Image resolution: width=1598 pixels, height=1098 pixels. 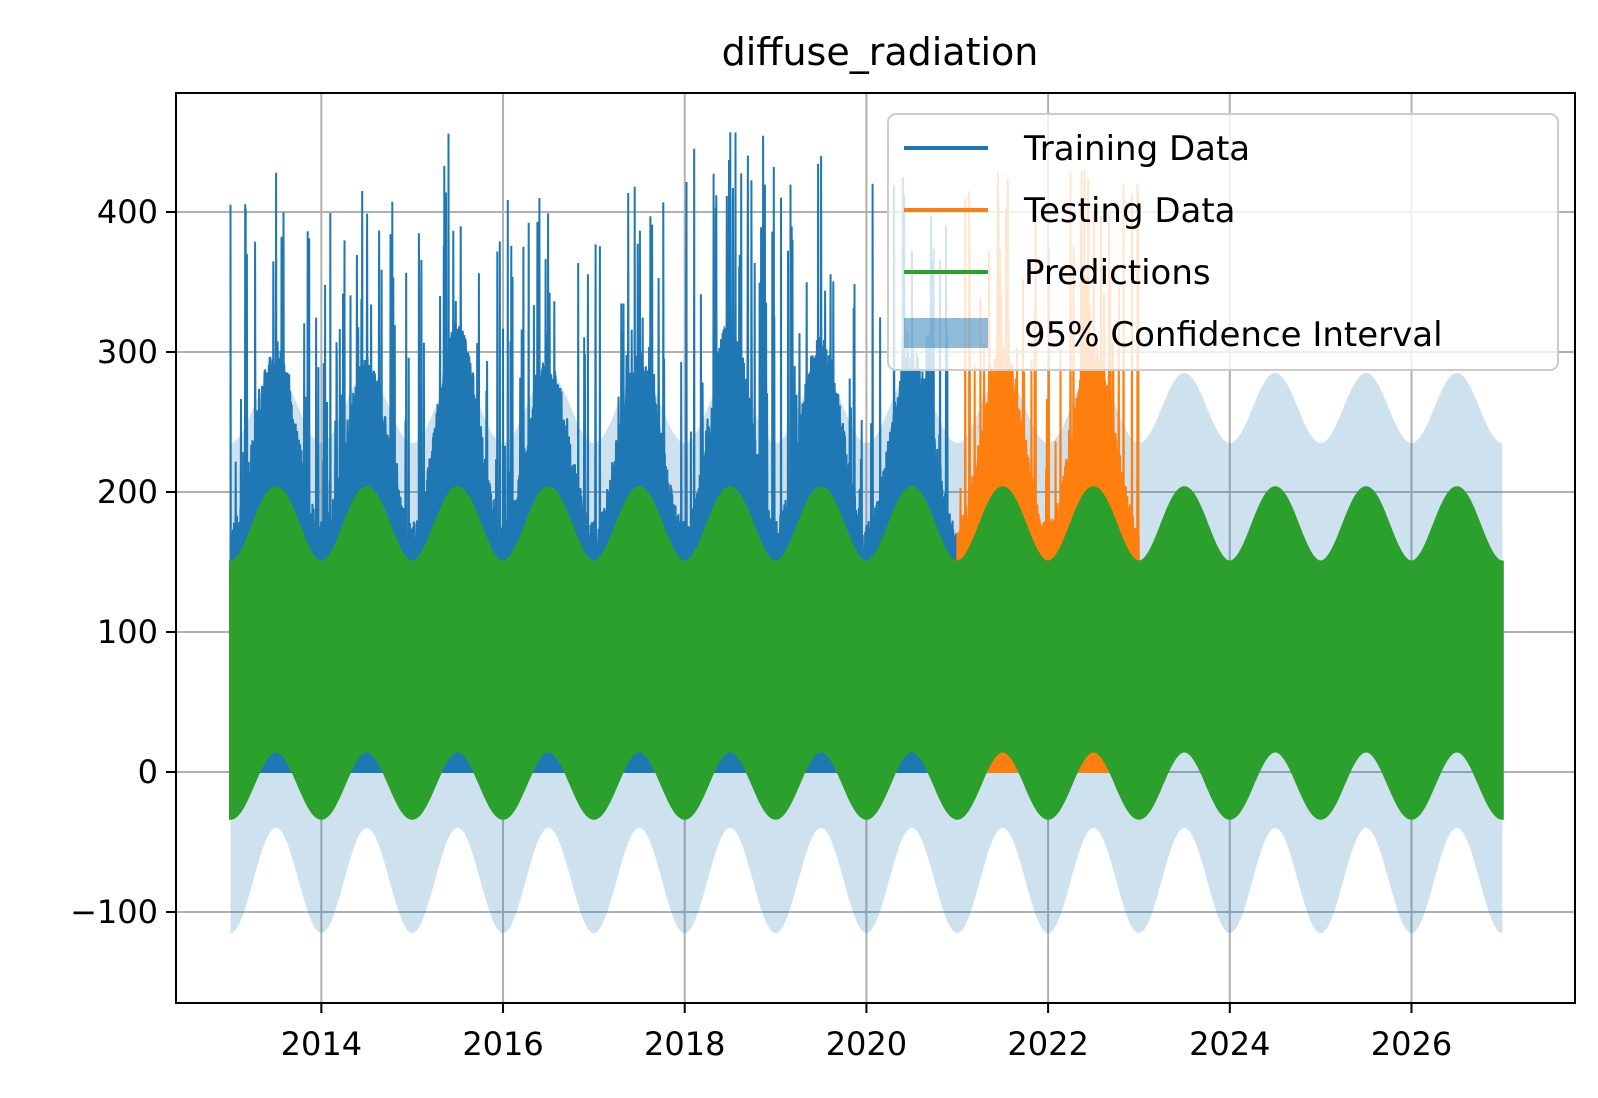 I want to click on x-tick-label: 2020, so click(x=866, y=1044).